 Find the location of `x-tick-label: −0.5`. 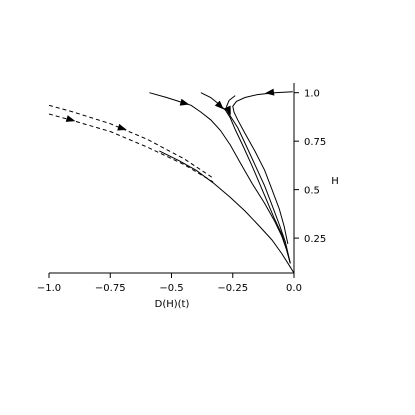

x-tick-label: −0.5 is located at coordinates (171, 288).